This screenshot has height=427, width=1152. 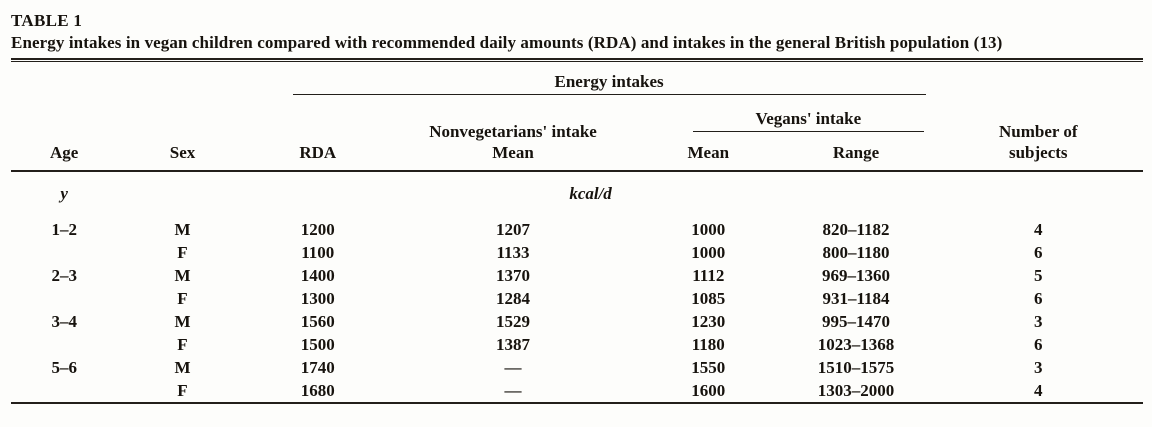 I want to click on cell-range: 995–1470, so click(x=856, y=321).